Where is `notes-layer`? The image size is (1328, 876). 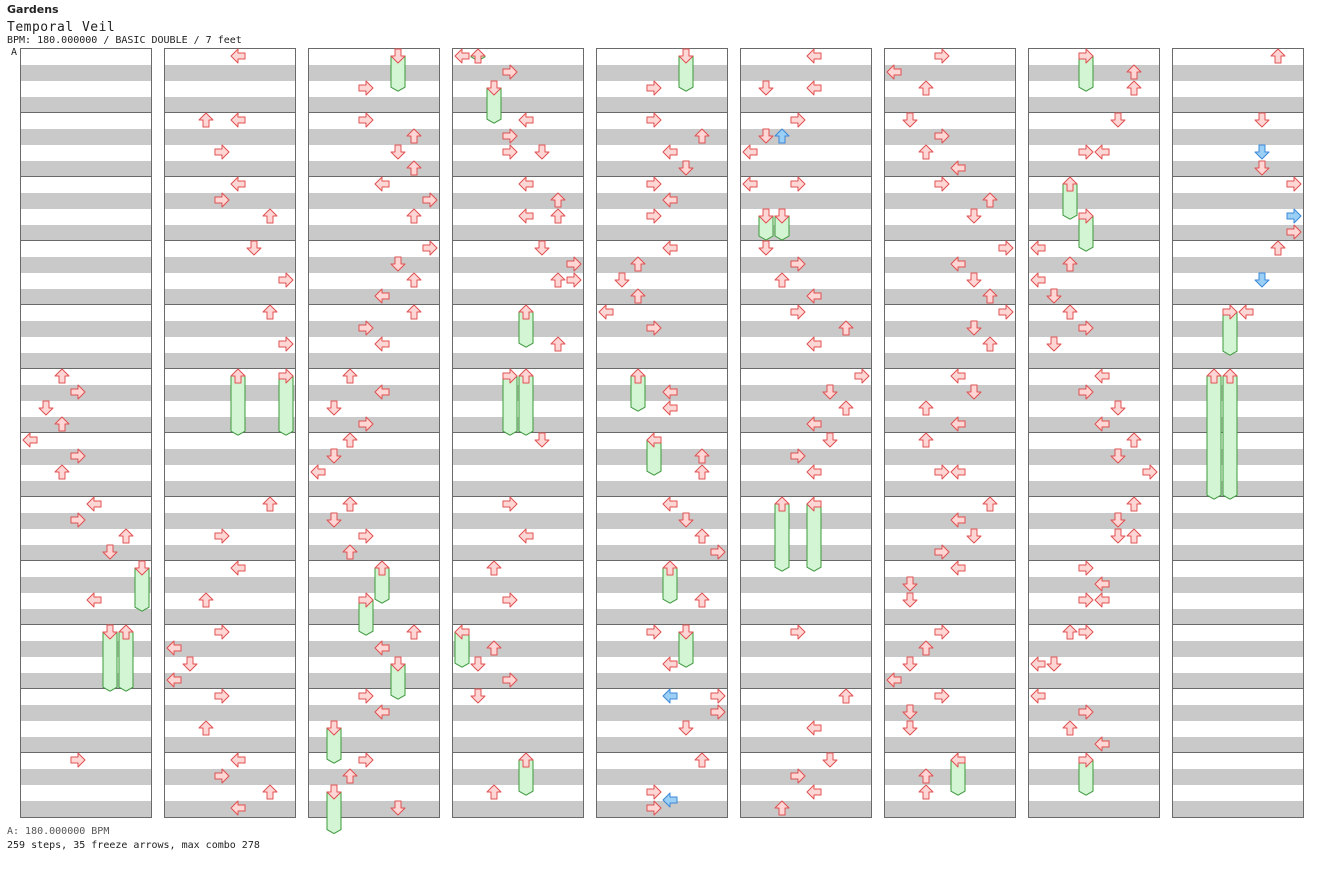
notes-layer is located at coordinates (1254, 274).